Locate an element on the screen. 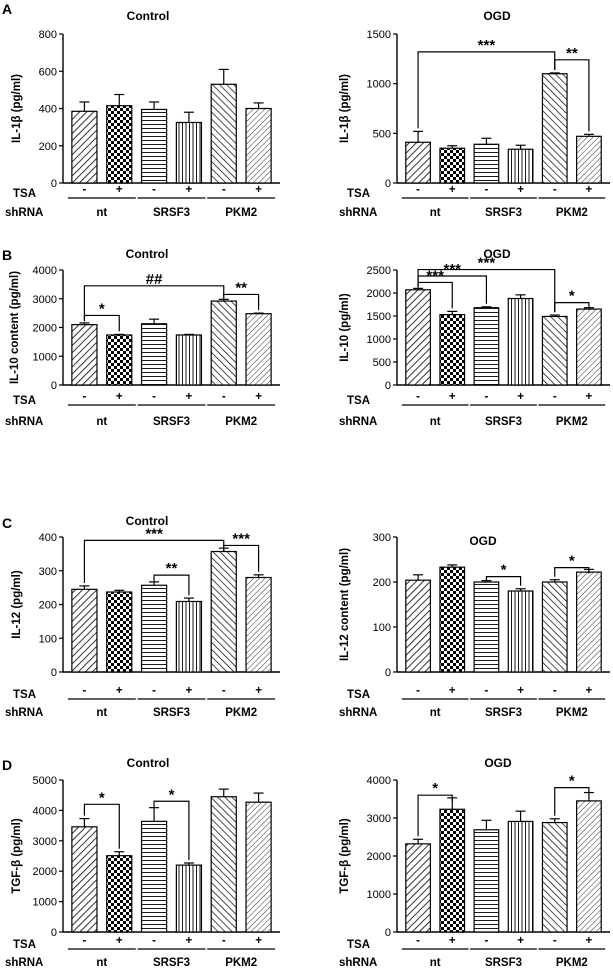 Image resolution: width=613 pixels, height=968 pixels. panel-letter: A is located at coordinates (7, 9).